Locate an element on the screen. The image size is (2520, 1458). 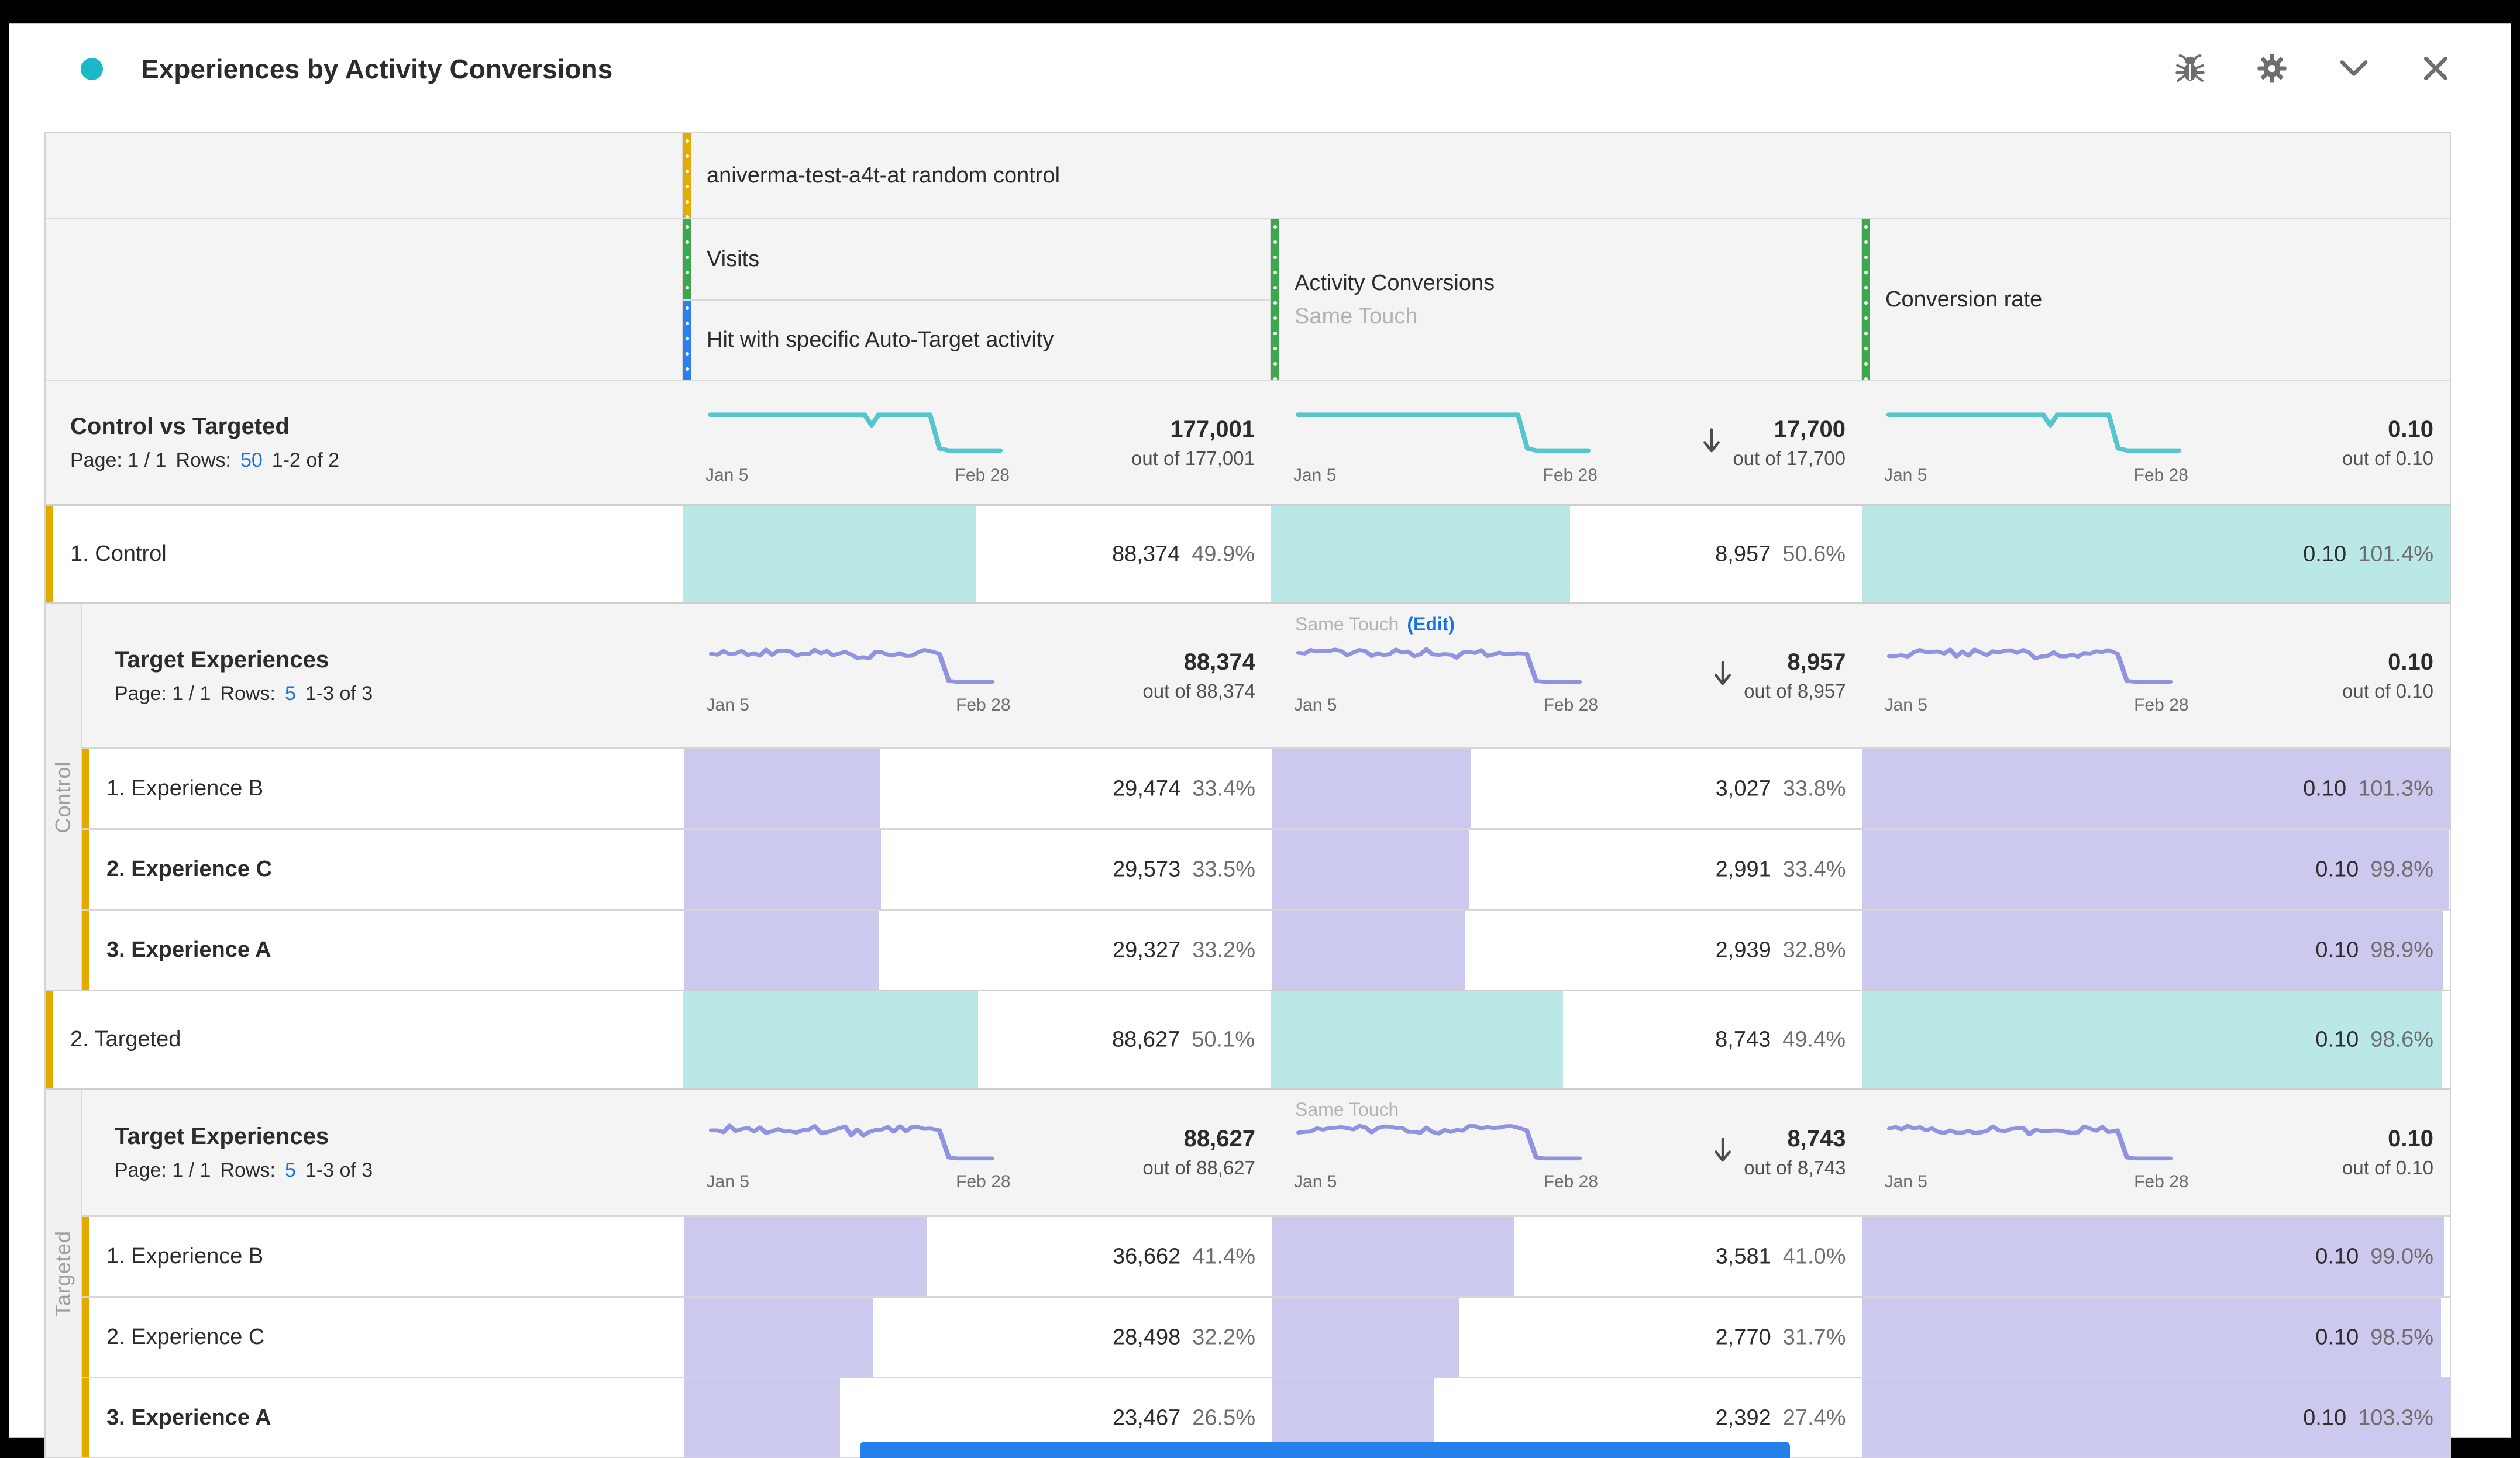
breakdown-title: Target Experiences is located at coordinates (222, 1136).